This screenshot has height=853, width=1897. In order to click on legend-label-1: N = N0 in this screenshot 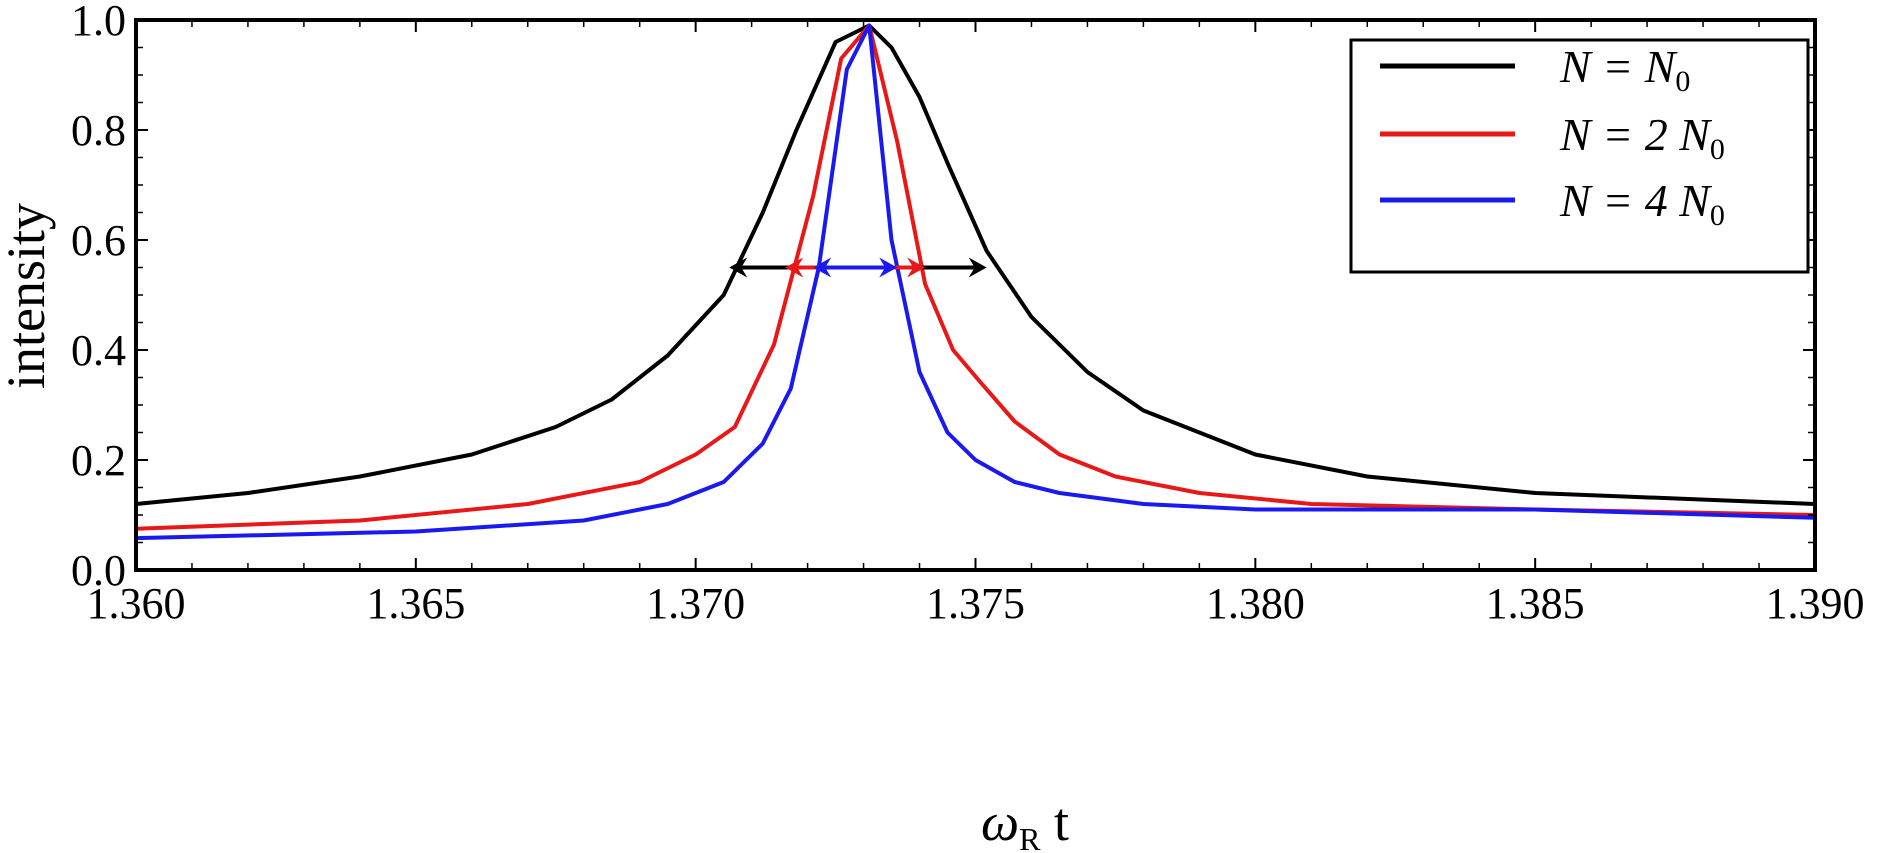, I will do `click(1624, 69)`.